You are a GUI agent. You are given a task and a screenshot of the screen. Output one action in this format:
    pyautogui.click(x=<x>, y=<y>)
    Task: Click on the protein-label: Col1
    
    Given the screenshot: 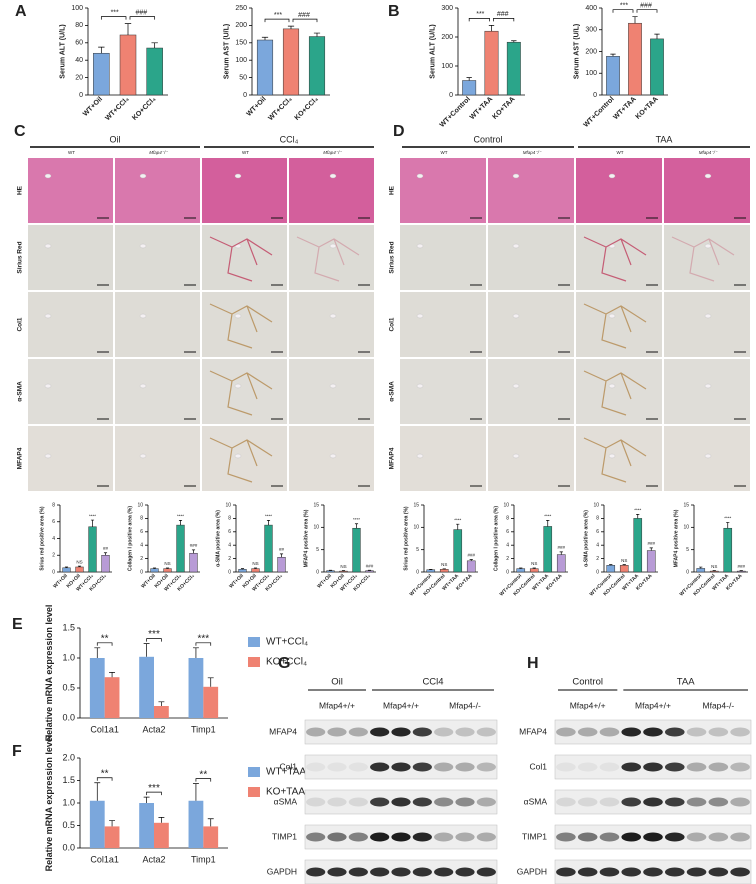 What is the action you would take?
    pyautogui.click(x=289, y=766)
    